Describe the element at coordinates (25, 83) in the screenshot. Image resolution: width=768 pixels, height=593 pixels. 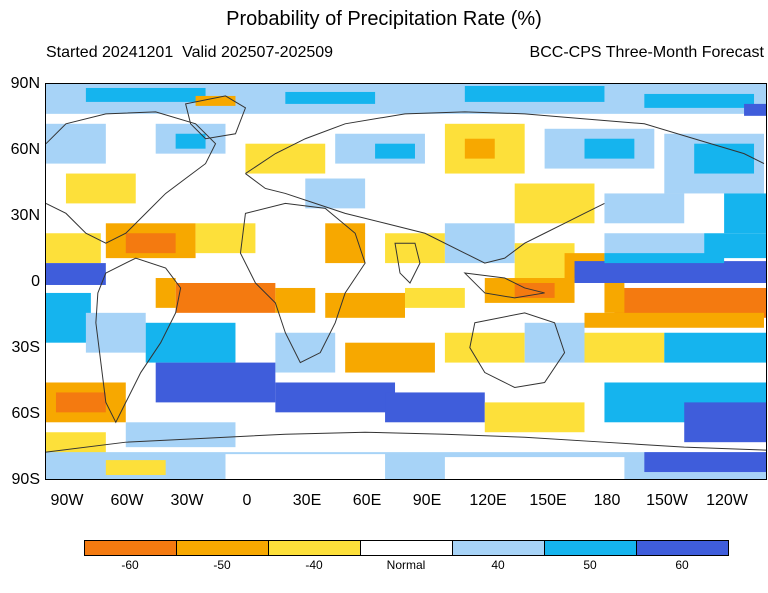
I see `lat-label-90n: 90N` at that location.